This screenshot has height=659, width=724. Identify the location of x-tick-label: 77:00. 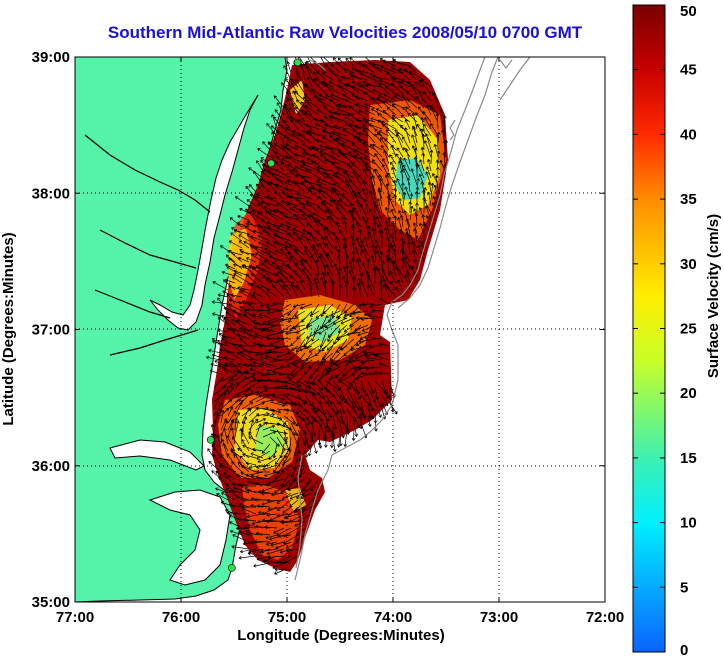
(75, 617).